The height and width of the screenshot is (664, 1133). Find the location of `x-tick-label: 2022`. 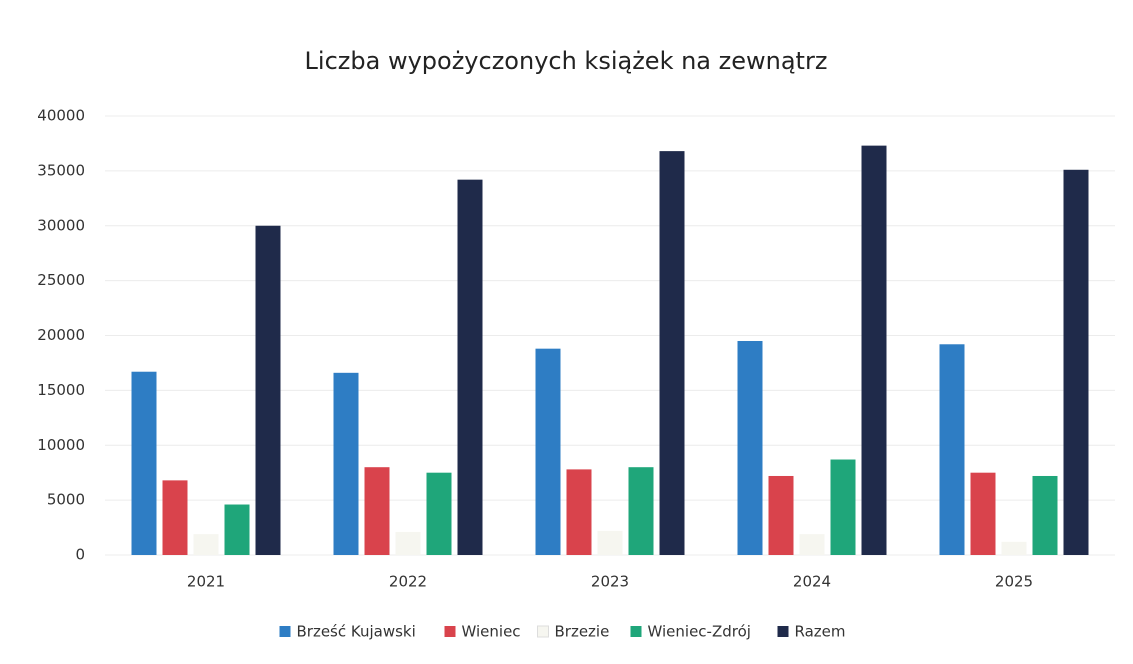

x-tick-label: 2022 is located at coordinates (408, 582).